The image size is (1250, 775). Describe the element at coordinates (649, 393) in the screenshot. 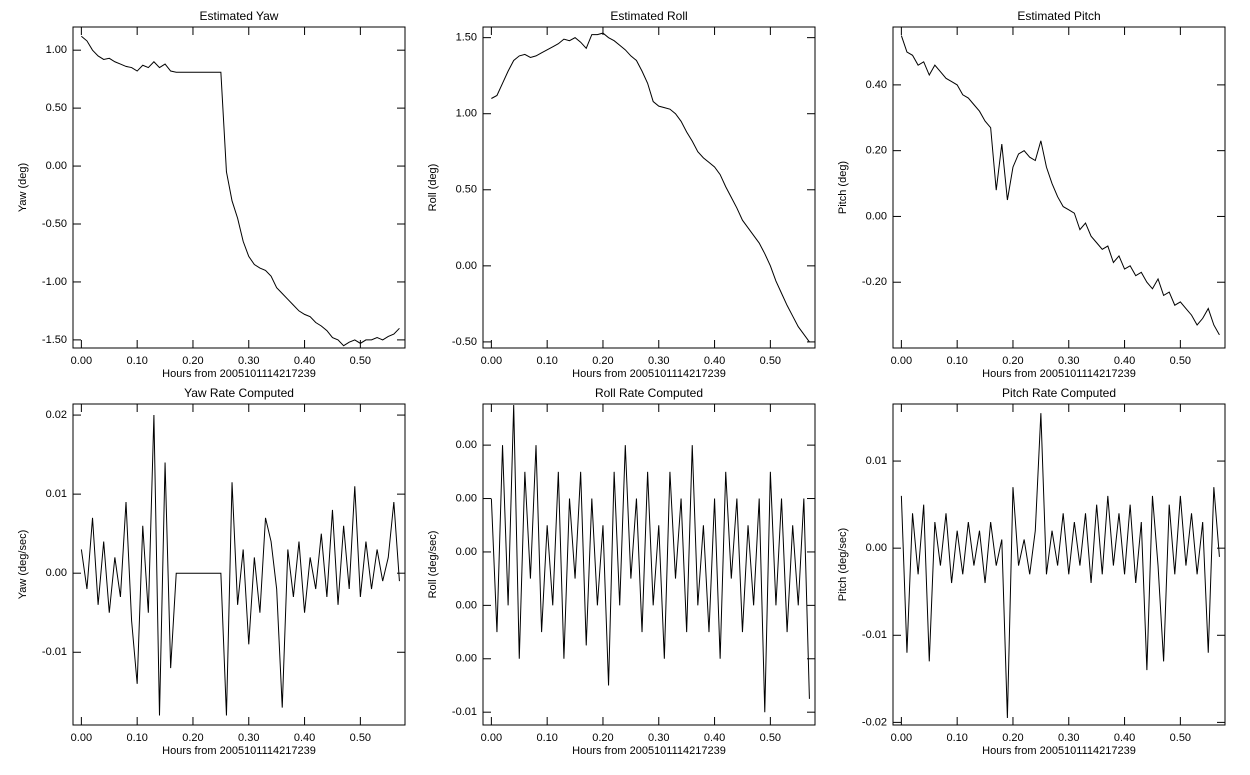

I see `chart-title: Roll Rate Computed` at that location.